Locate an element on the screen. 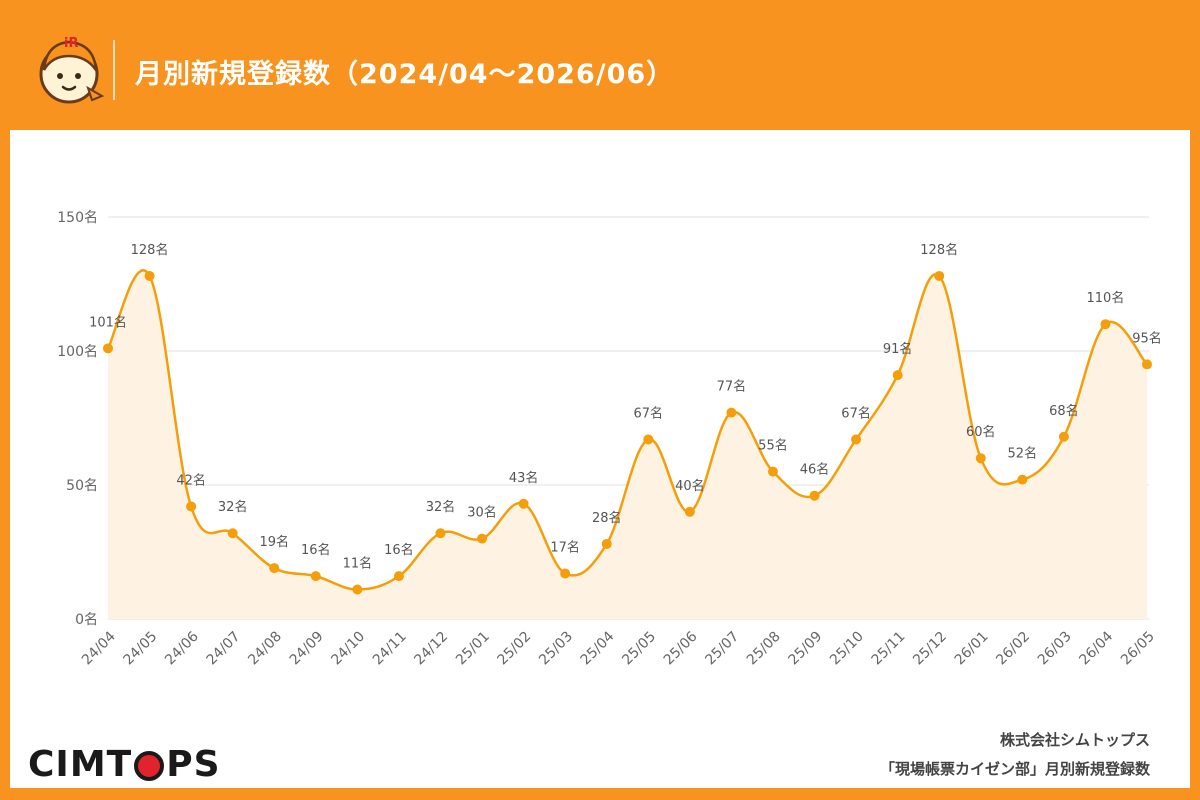 This screenshot has height=800, width=1200. page-title: 月別新規登録数（2024/04〜2026/06） is located at coordinates (405, 74).